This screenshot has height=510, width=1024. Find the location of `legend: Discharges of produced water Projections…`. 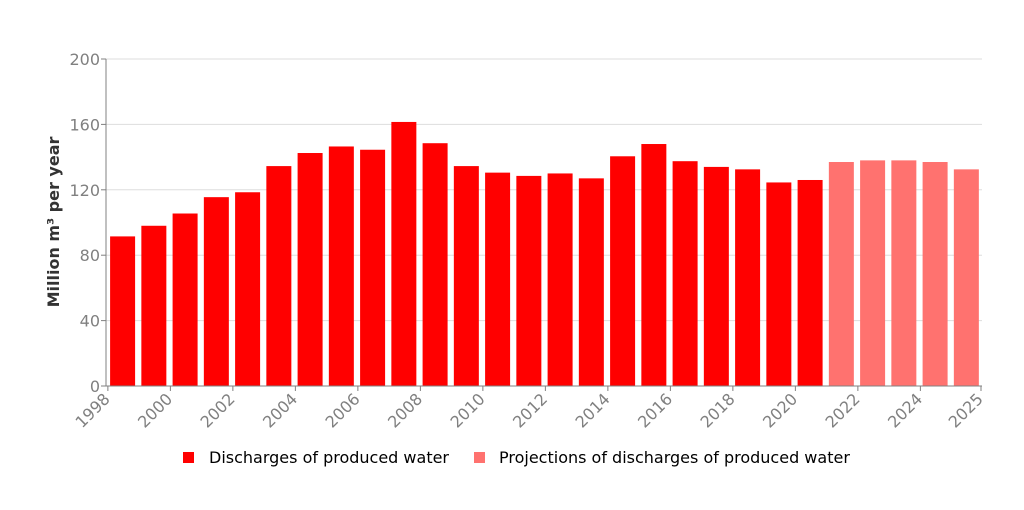

legend: Discharges of produced water Projections… is located at coordinates (516, 457).